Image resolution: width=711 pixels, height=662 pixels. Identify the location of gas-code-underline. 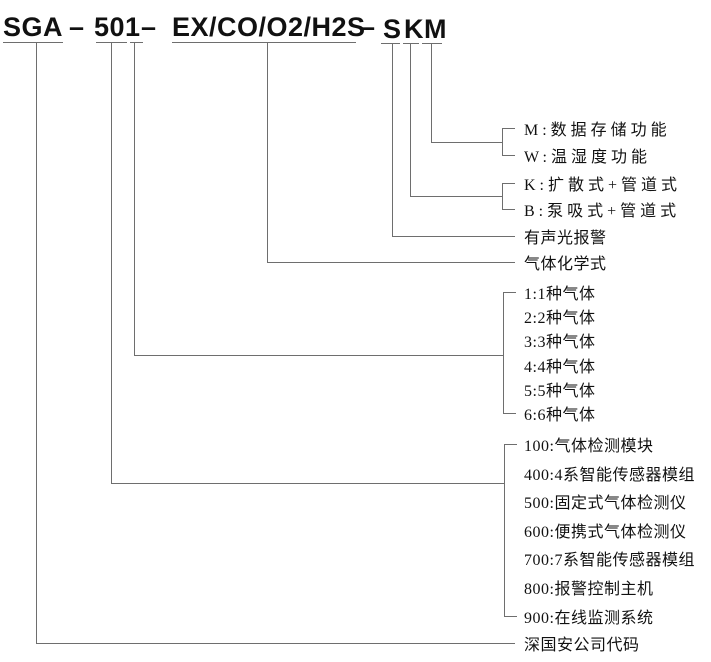
(264, 42).